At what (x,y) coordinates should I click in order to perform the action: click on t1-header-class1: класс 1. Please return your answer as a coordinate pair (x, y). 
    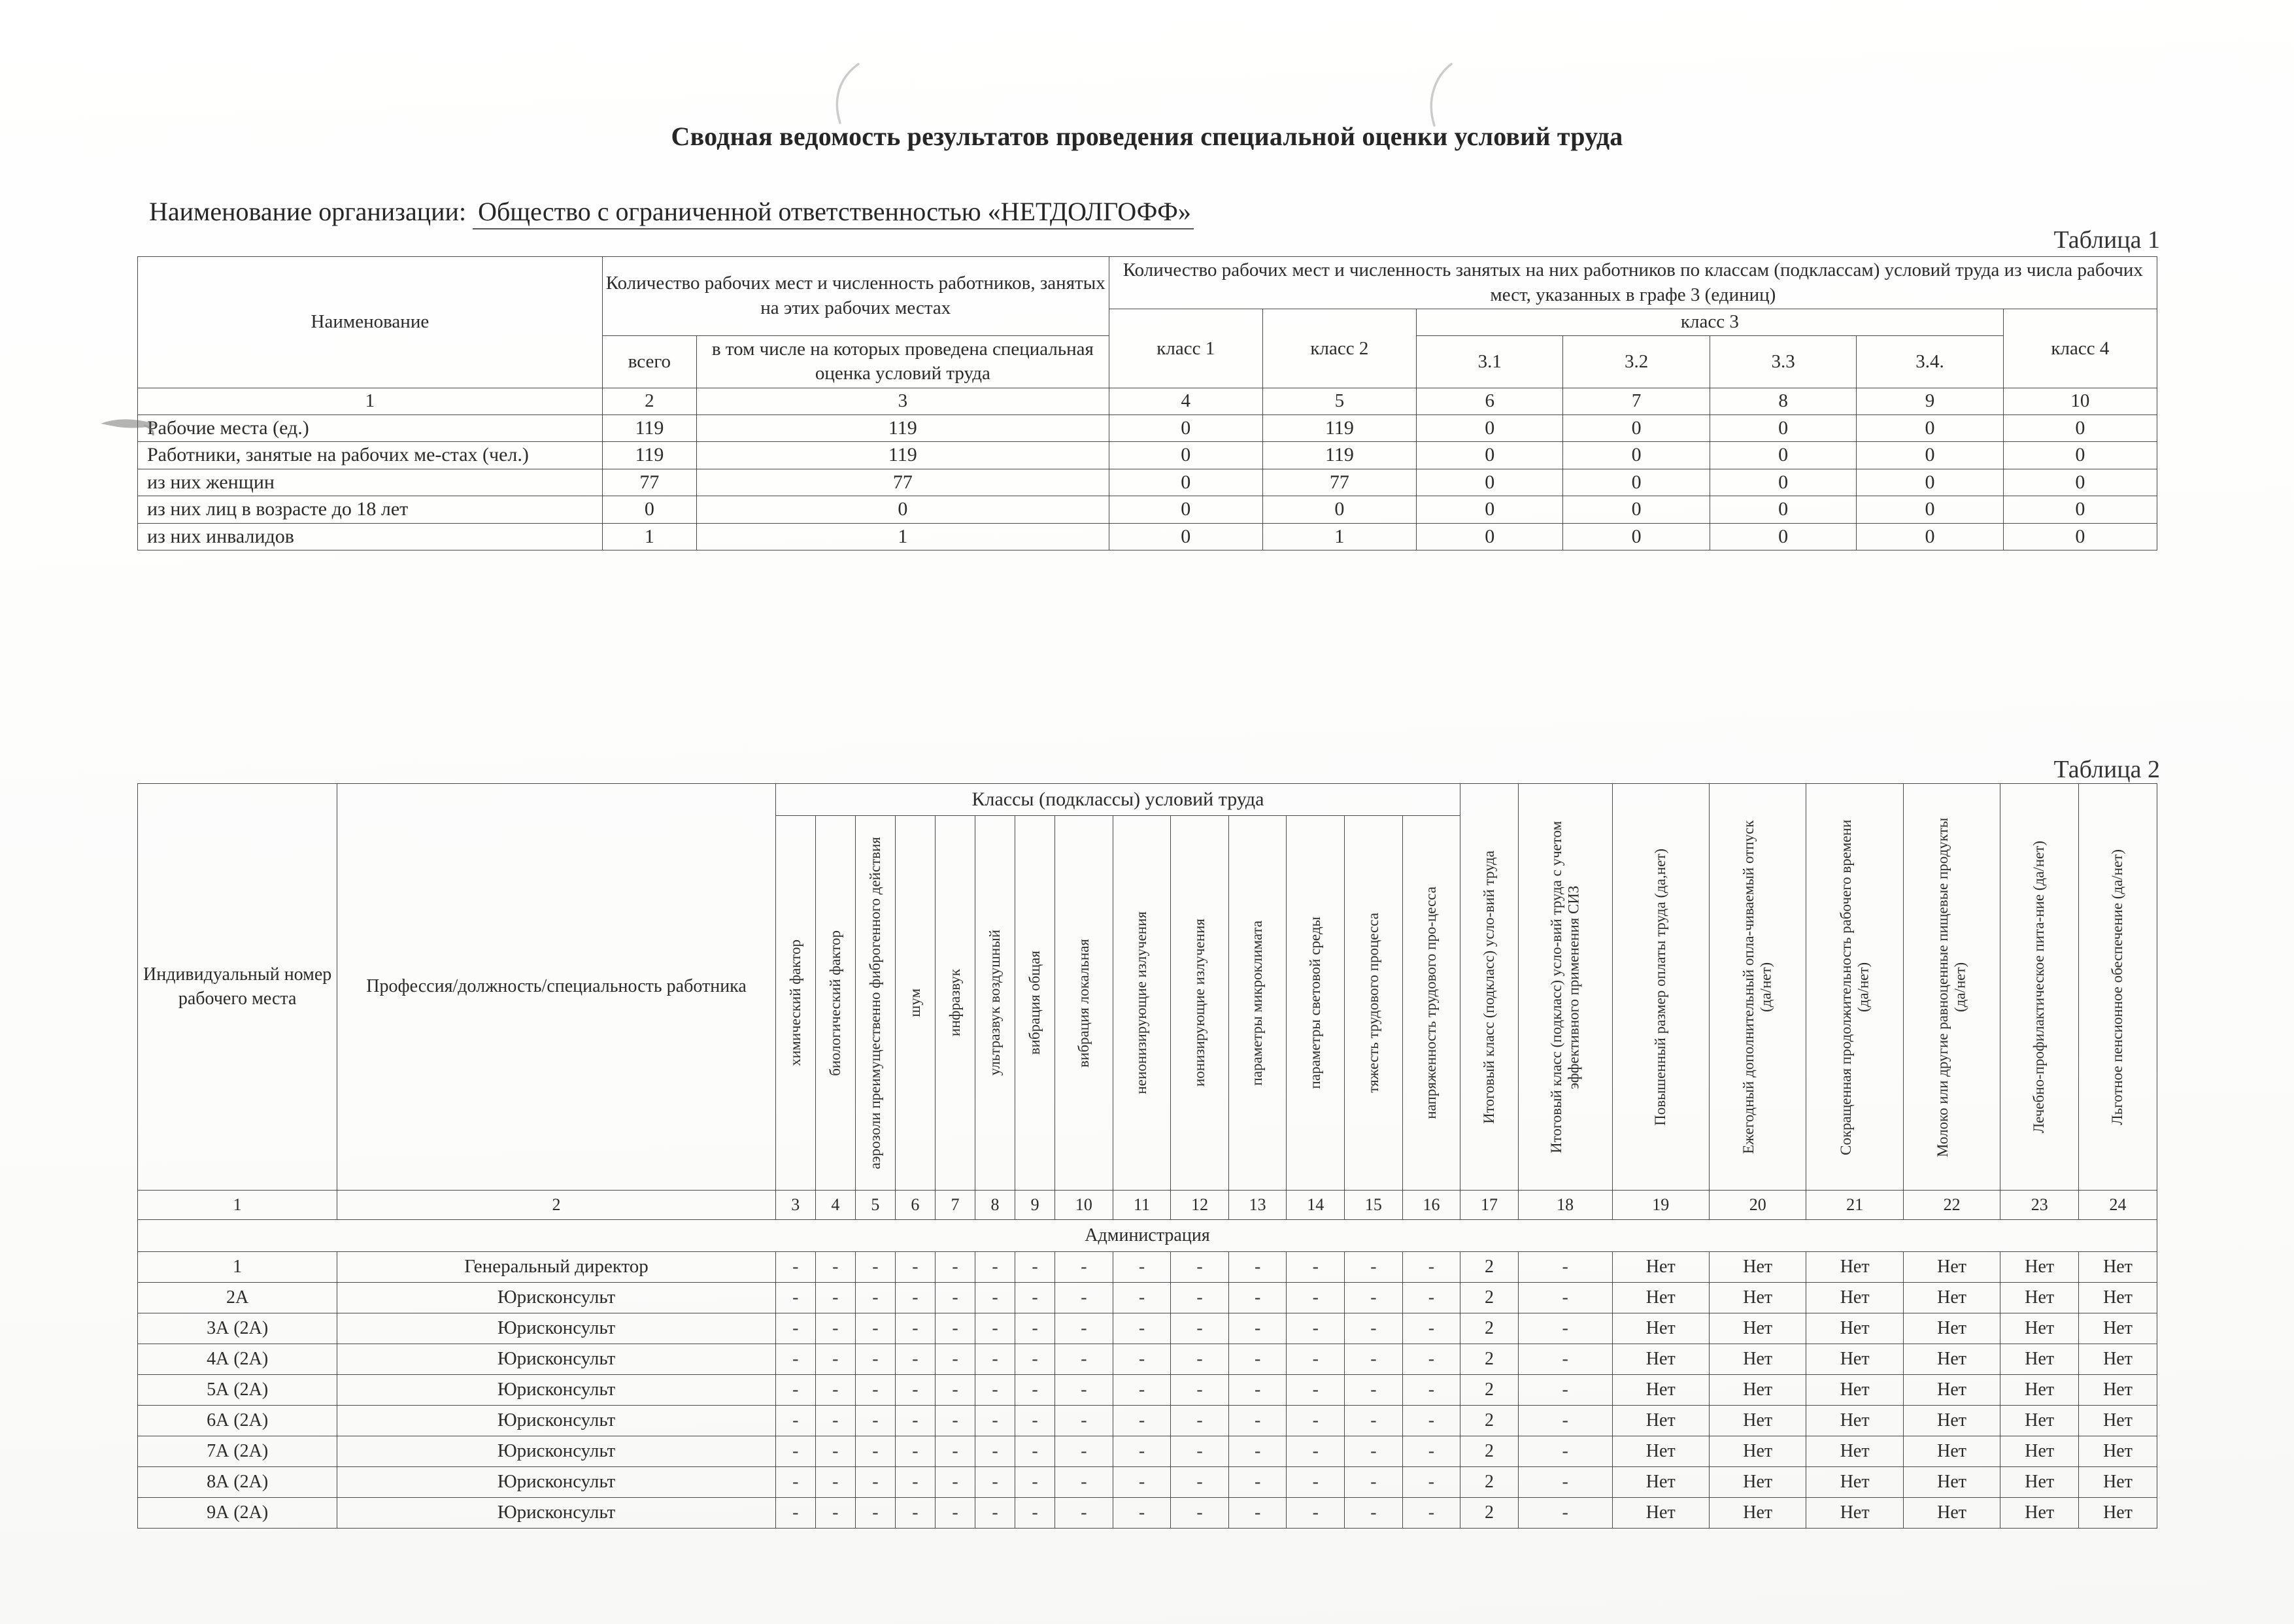
    Looking at the image, I should click on (1185, 349).